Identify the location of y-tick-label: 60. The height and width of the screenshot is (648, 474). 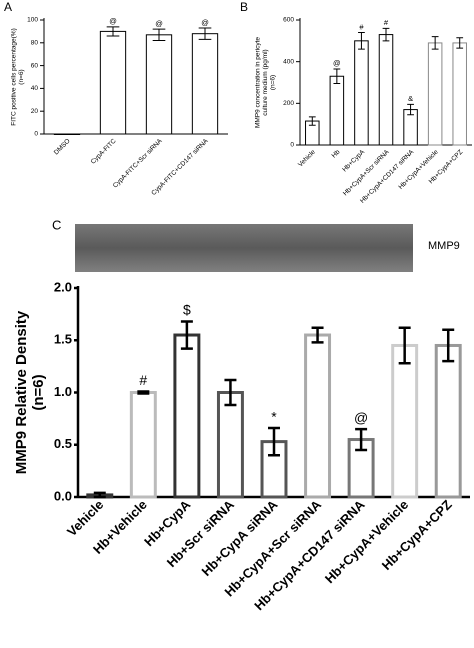
(35, 65).